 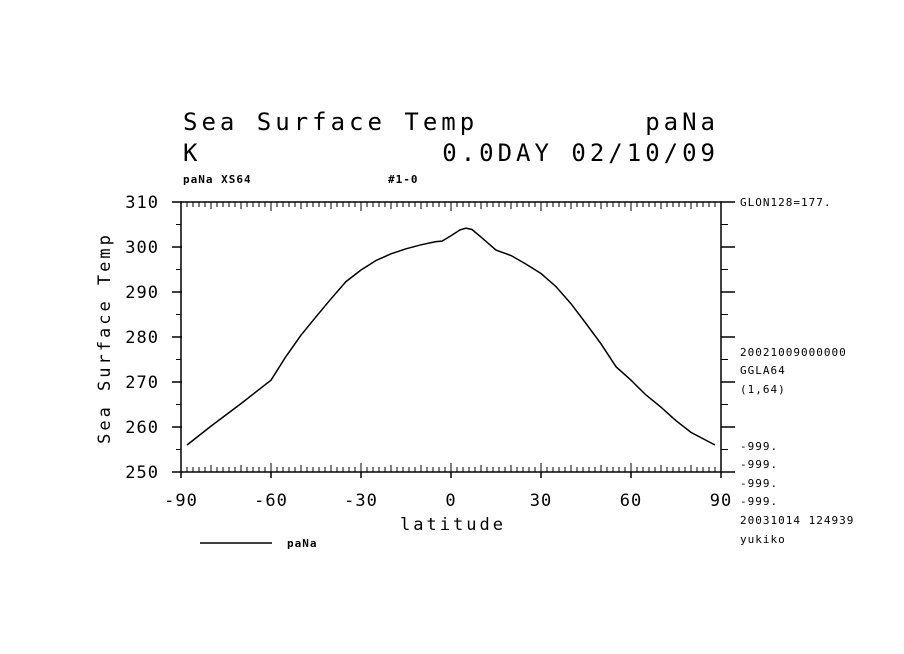 I want to click on info-glon: GLON128=177., so click(x=785, y=202).